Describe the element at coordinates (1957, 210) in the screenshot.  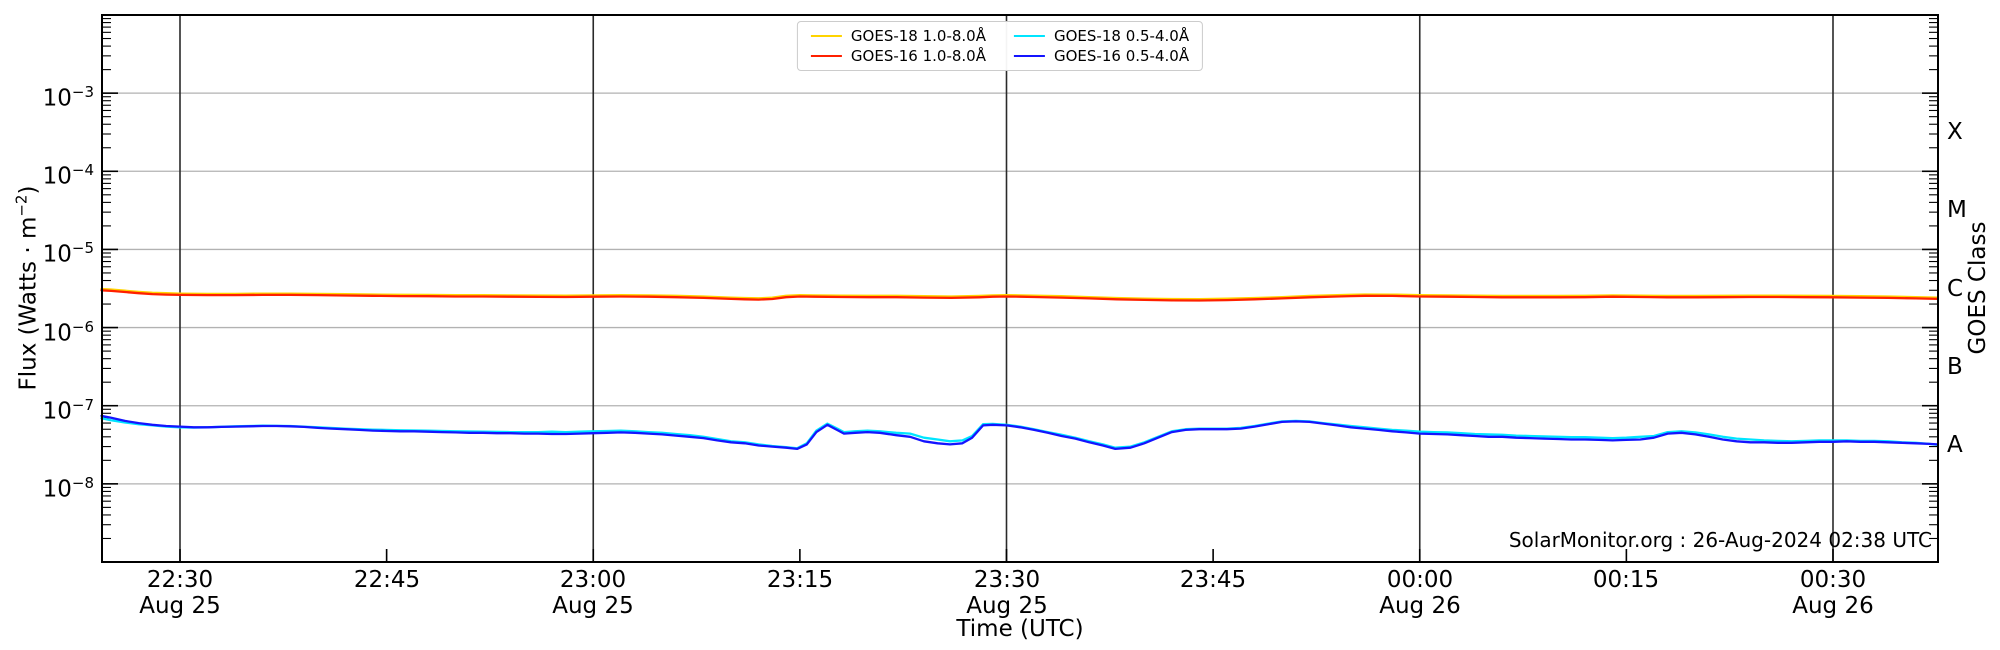
I see `goes-class-label-m: M` at that location.